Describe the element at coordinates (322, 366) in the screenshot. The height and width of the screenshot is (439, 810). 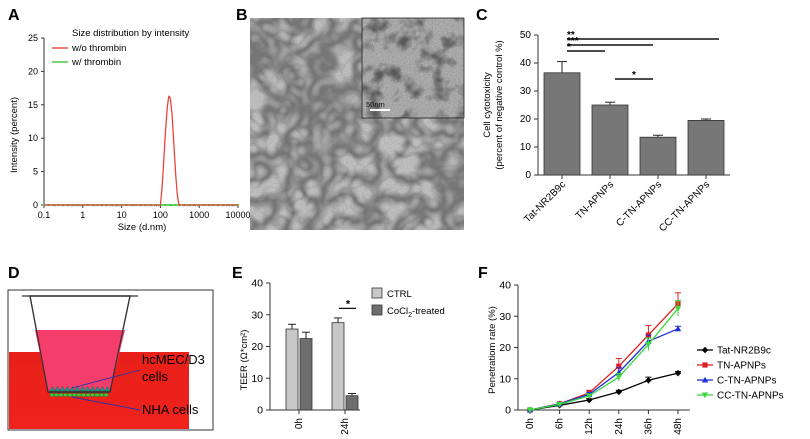
I see `chart-e-plot: 0h 24h *` at that location.